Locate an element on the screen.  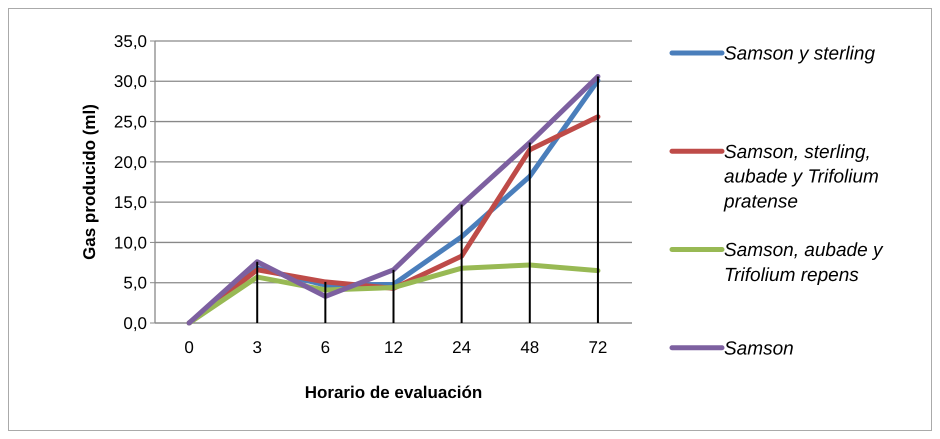
x-tick-label: 0 is located at coordinates (189, 347).